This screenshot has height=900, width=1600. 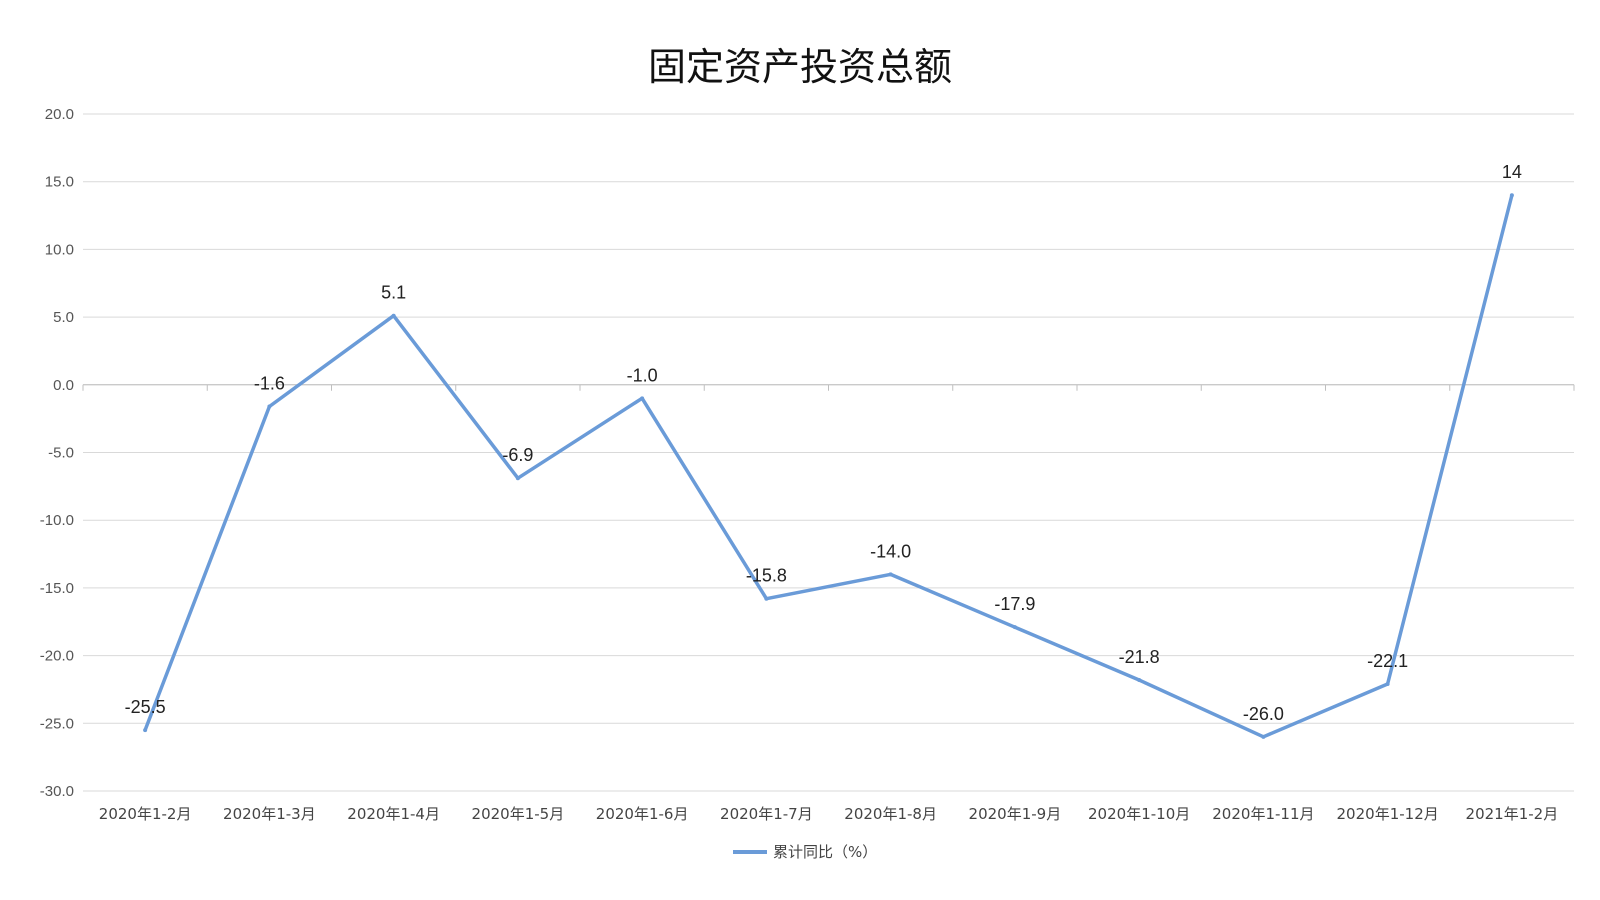 What do you see at coordinates (1388, 814) in the screenshot?
I see `x-tick-label: 2020年1-12月` at bounding box center [1388, 814].